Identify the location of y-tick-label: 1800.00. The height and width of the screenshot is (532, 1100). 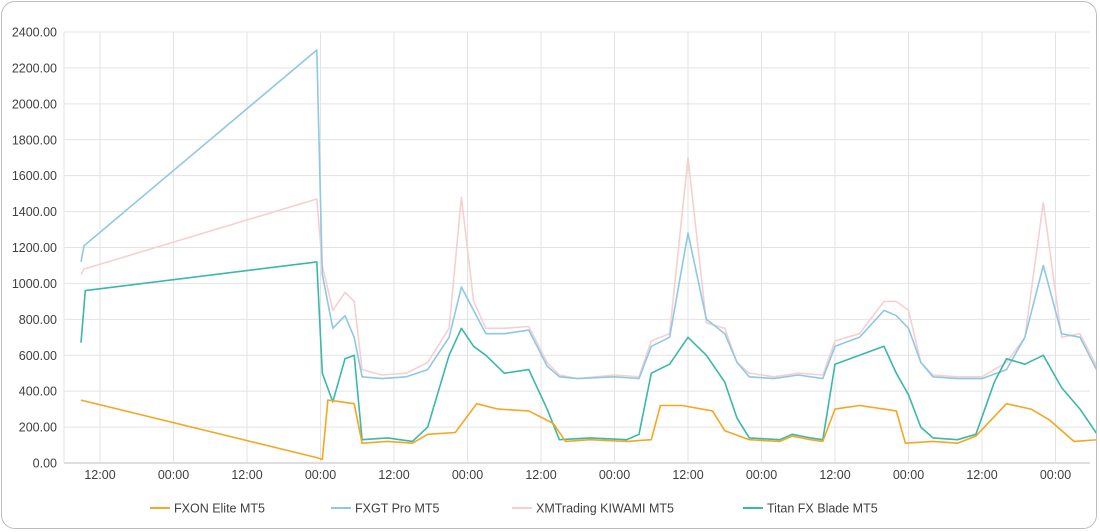
(34, 140).